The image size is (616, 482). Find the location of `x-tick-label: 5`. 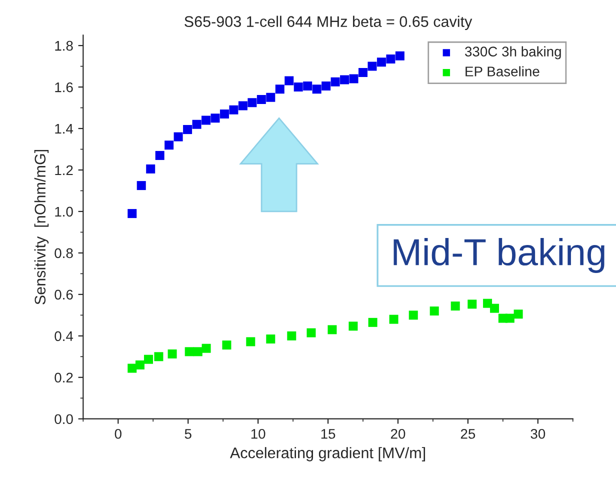

x-tick-label: 5 is located at coordinates (188, 434).